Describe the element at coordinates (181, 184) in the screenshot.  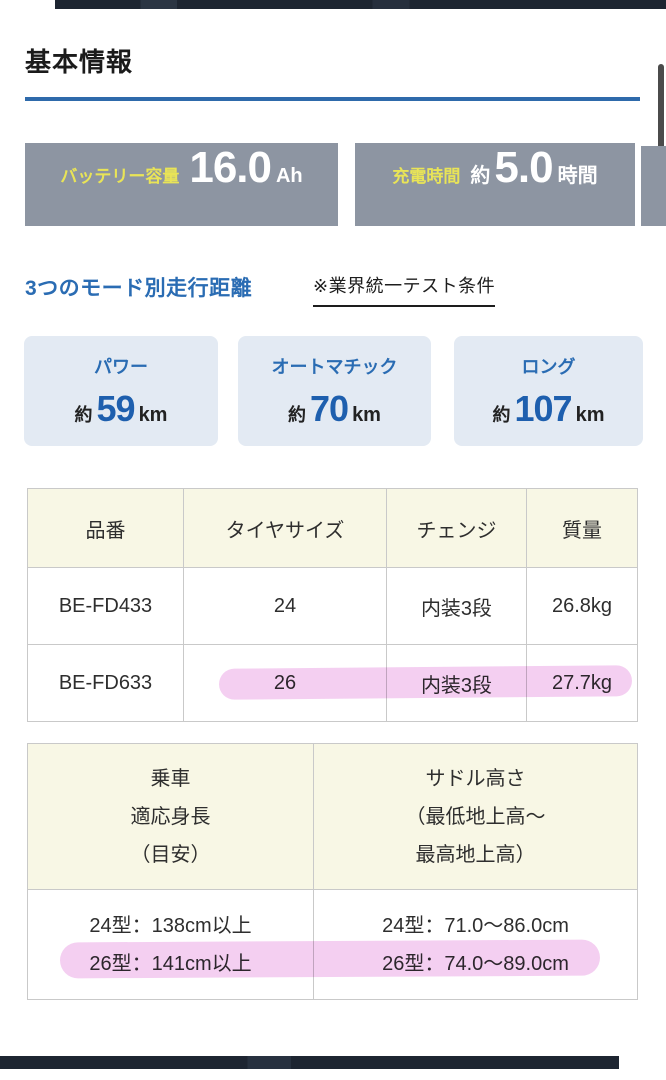
I see `battery-capacity-banner: バッテリー容量 16.0 Ah` at that location.